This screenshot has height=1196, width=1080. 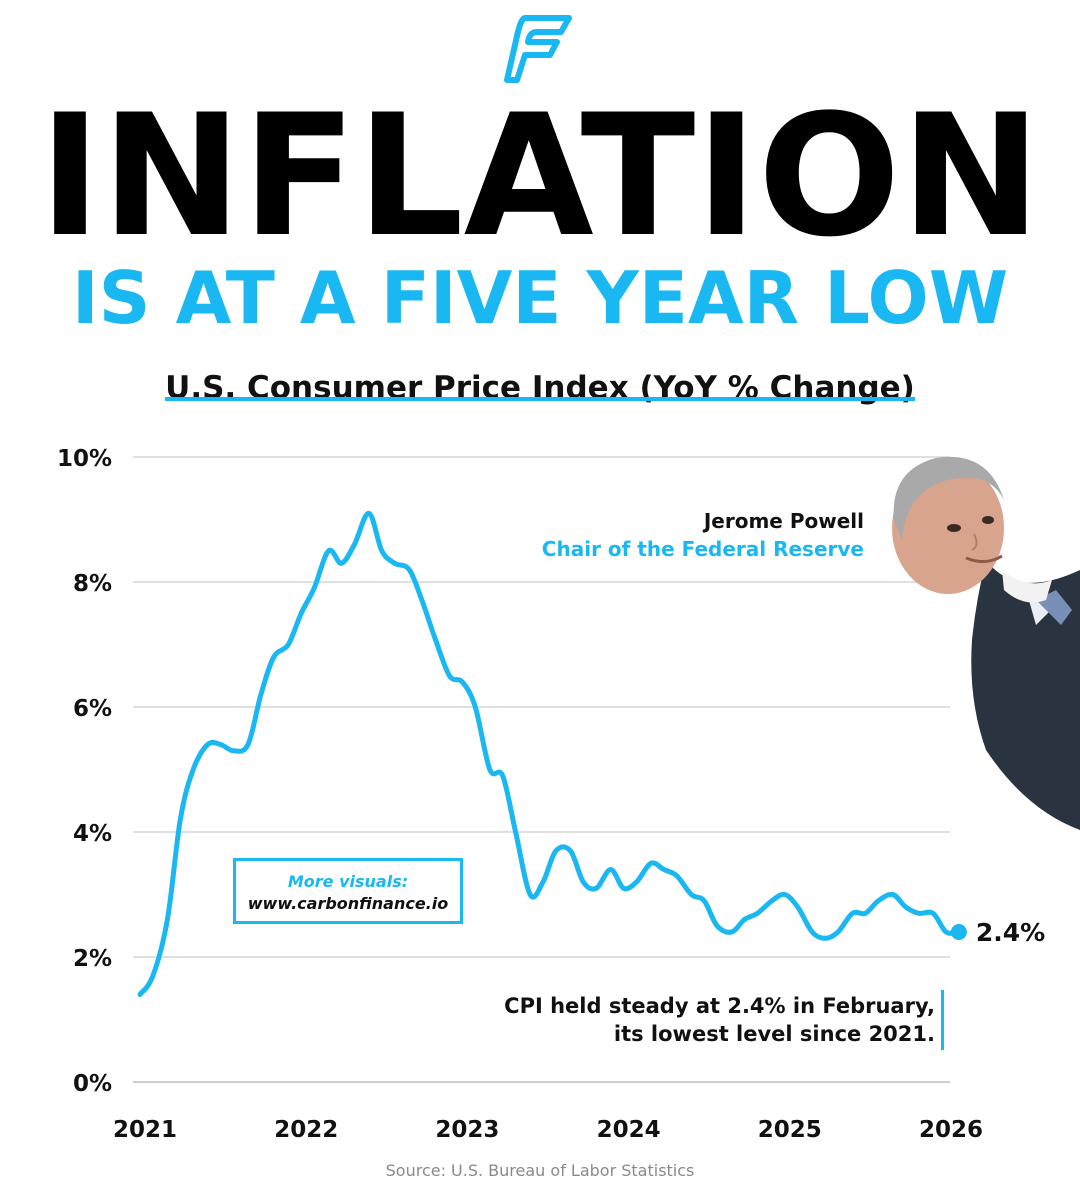 What do you see at coordinates (702, 549) in the screenshot?
I see `annotation-role: Chair of the Federal Reserve` at bounding box center [702, 549].